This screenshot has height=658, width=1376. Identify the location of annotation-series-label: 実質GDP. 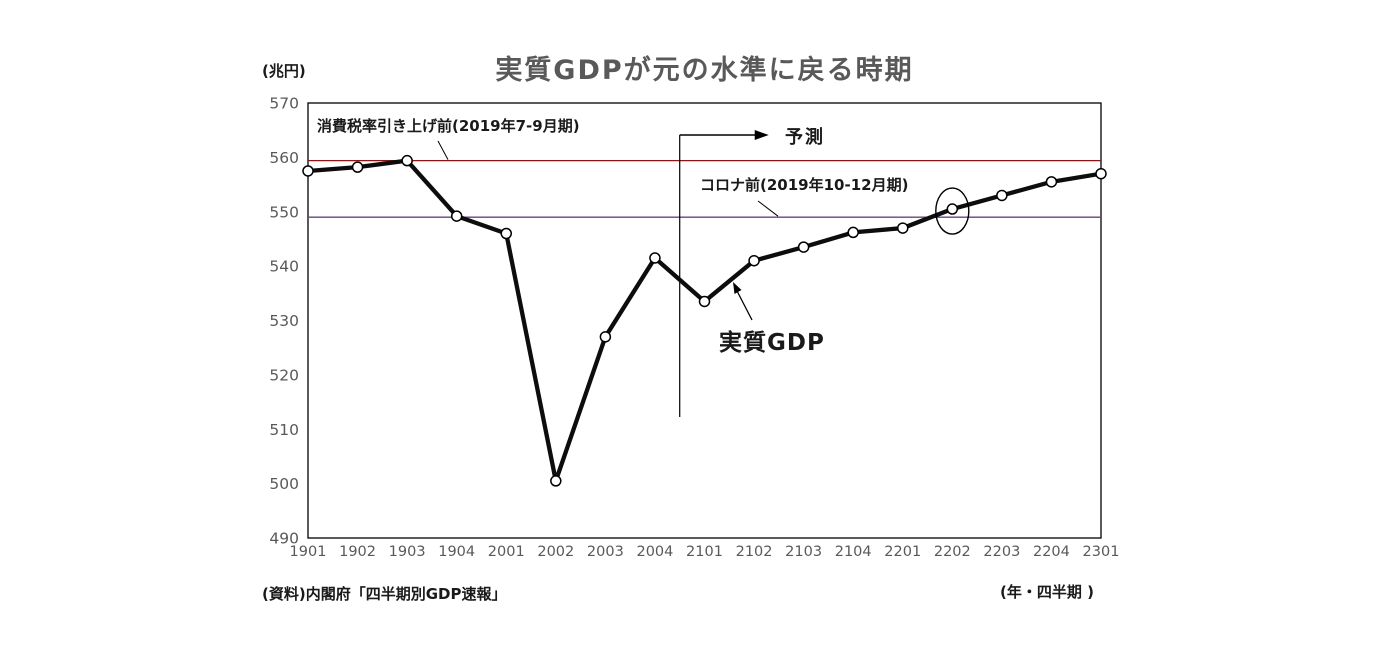
(772, 343).